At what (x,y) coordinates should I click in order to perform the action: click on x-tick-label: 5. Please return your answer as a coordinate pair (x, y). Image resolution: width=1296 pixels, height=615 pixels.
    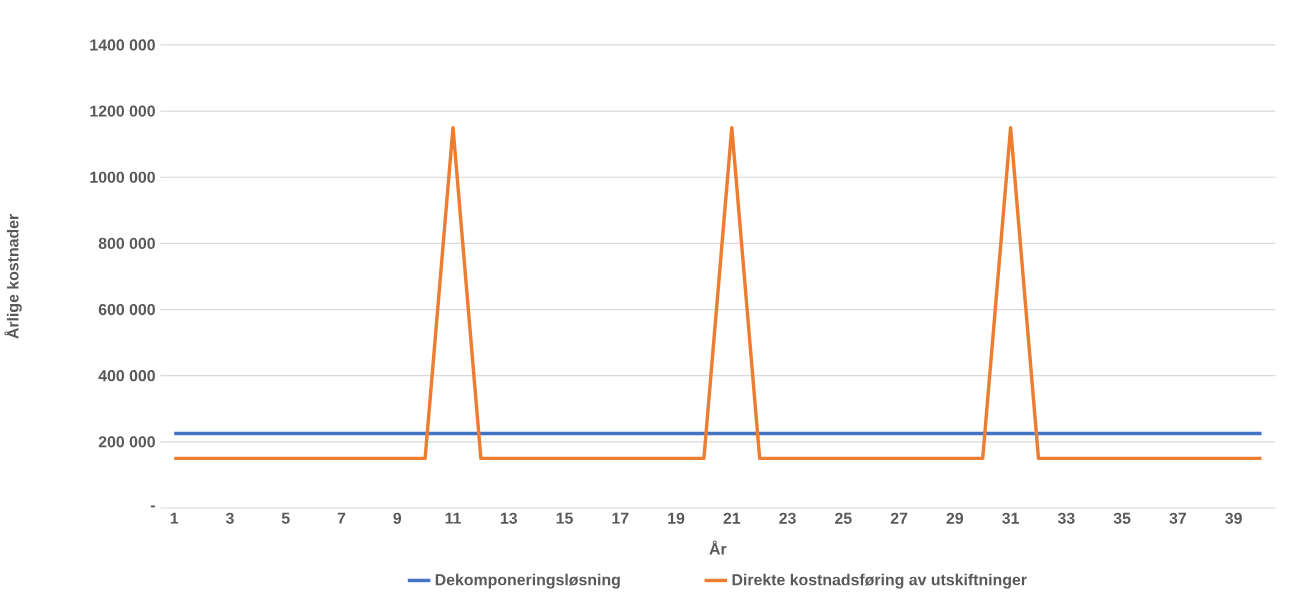
    Looking at the image, I should click on (285, 518).